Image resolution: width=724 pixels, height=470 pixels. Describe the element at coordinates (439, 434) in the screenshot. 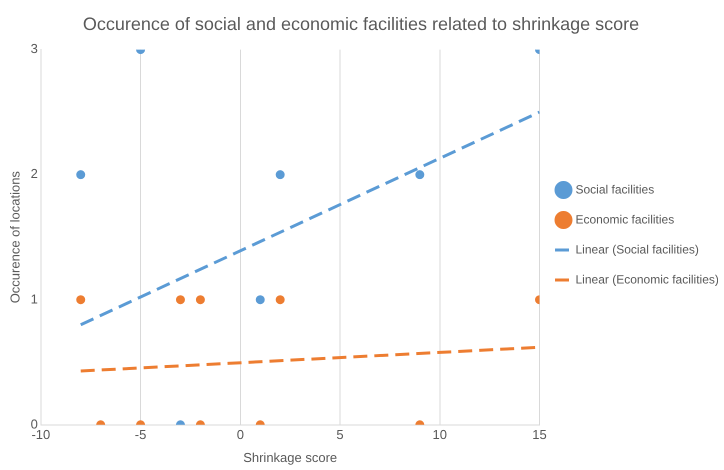

I see `x-tick-label: 10` at that location.